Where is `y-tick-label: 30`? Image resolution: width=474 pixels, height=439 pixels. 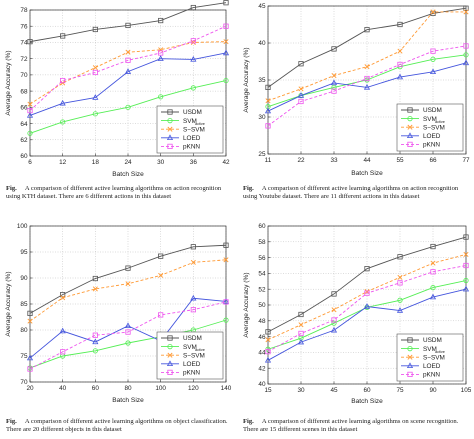
y-tick-label: 30 is located at coordinates (262, 117).